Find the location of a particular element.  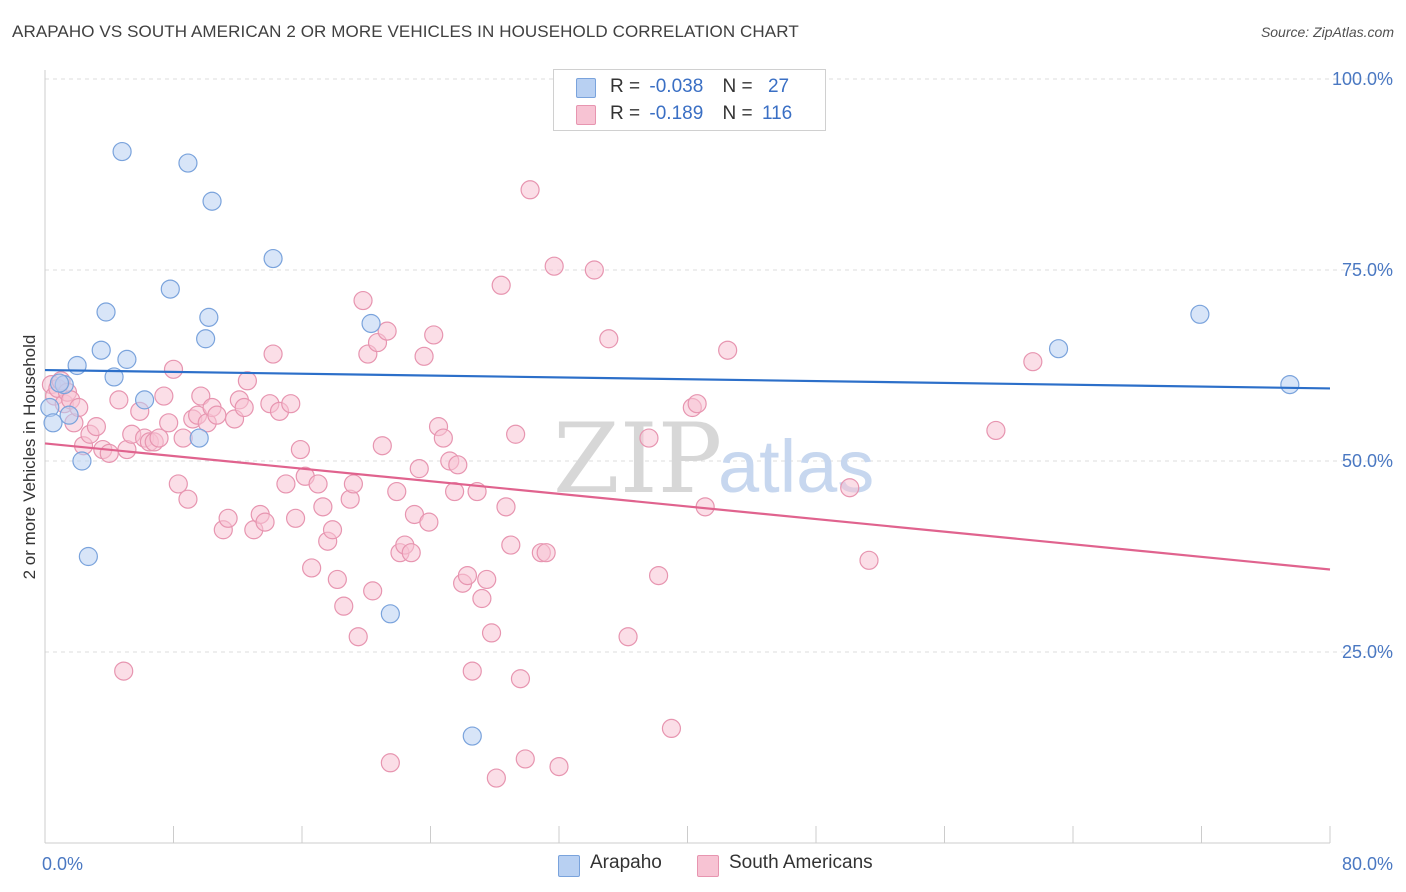

y-tick-label: 50.0% is located at coordinates (1367, 461).